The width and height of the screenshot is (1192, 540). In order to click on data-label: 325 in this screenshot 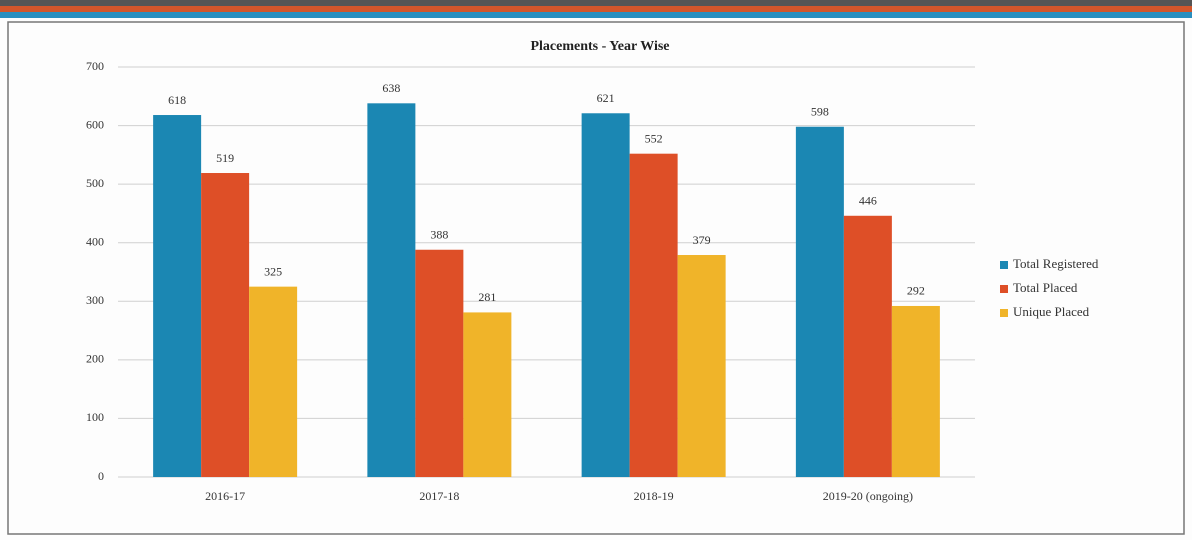, I will do `click(273, 271)`.